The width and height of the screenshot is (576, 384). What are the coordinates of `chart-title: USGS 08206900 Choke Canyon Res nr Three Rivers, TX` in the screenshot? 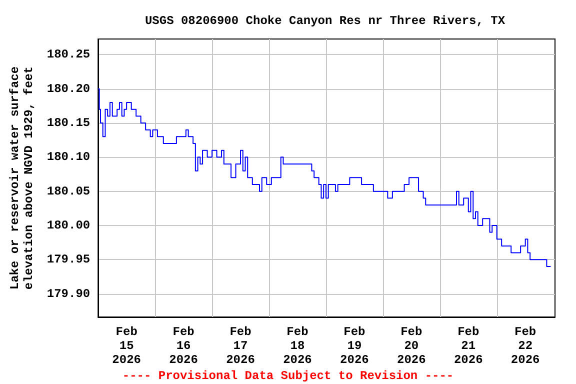 It's located at (325, 21).